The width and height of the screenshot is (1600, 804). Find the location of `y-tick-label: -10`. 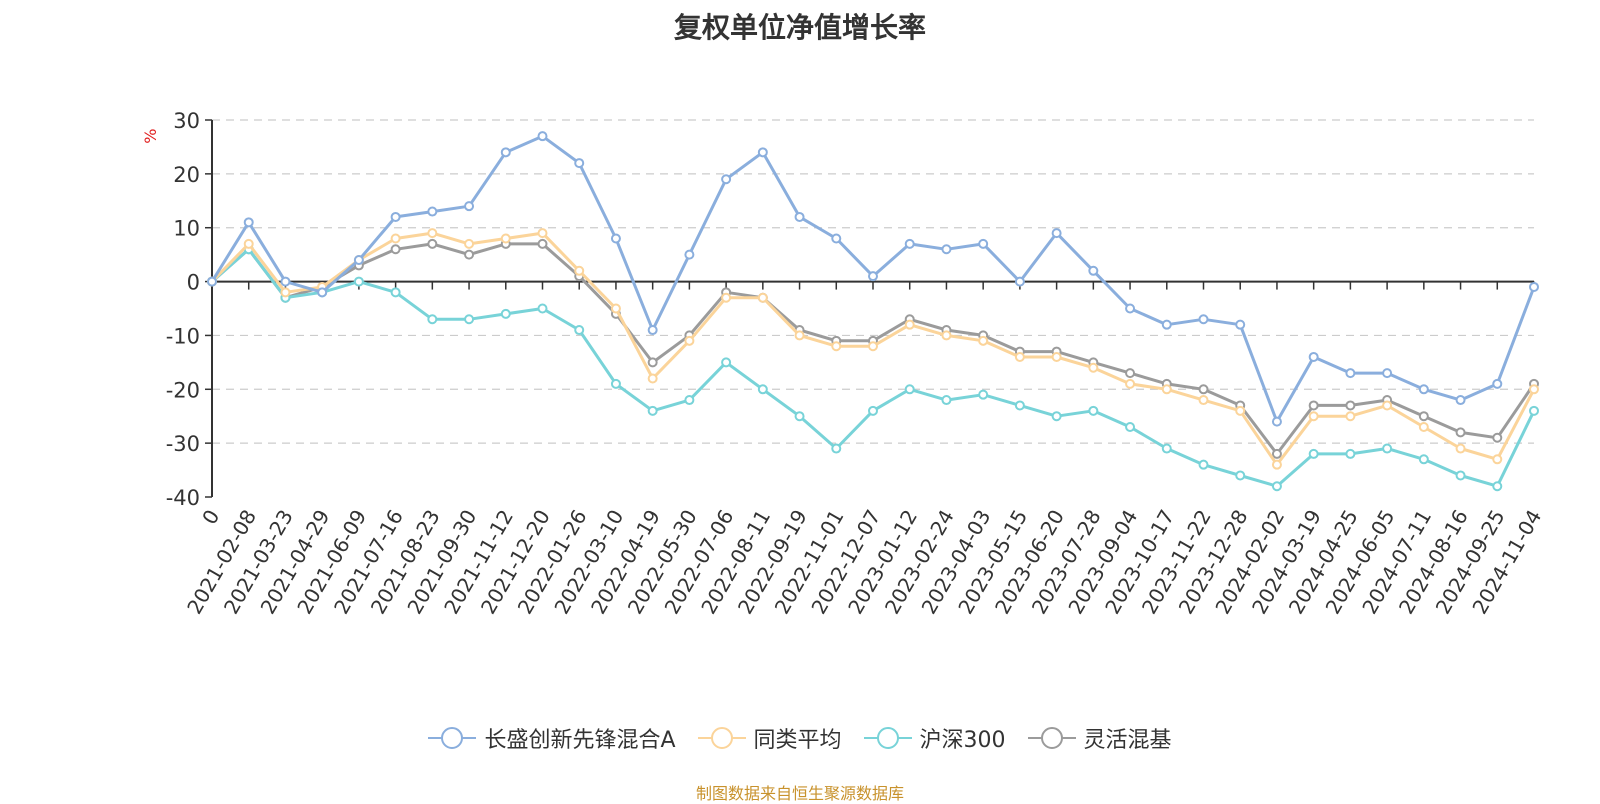

y-tick-label: -10 is located at coordinates (183, 336).